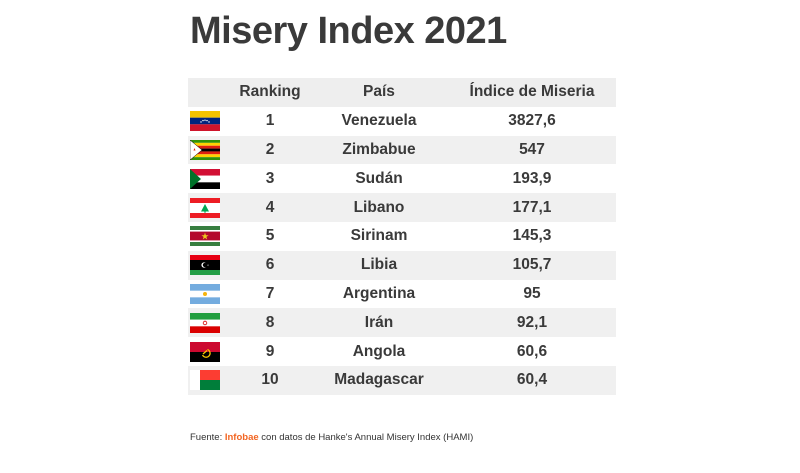  Describe the element at coordinates (379, 178) in the screenshot. I see `country-cell: Sudán` at that location.